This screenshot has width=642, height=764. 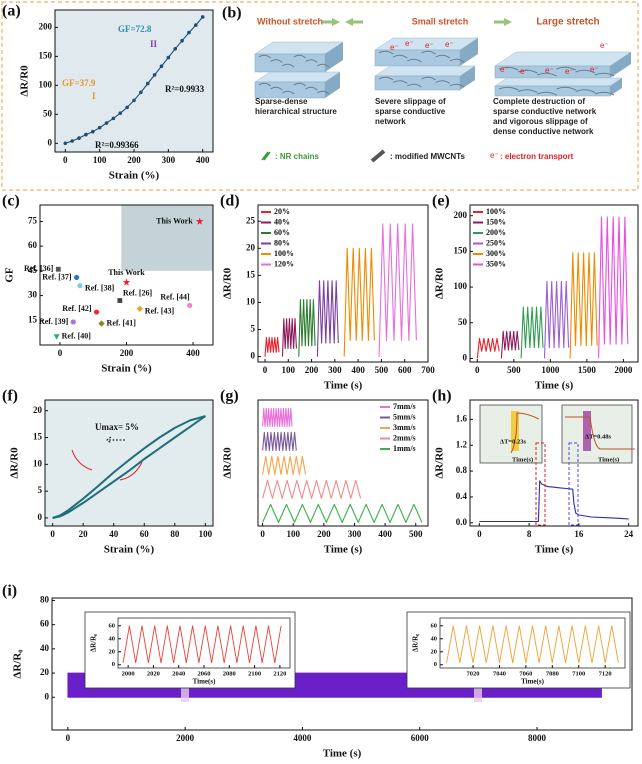 What do you see at coordinates (134, 81) in the screenshot?
I see `plot-background` at bounding box center [134, 81].